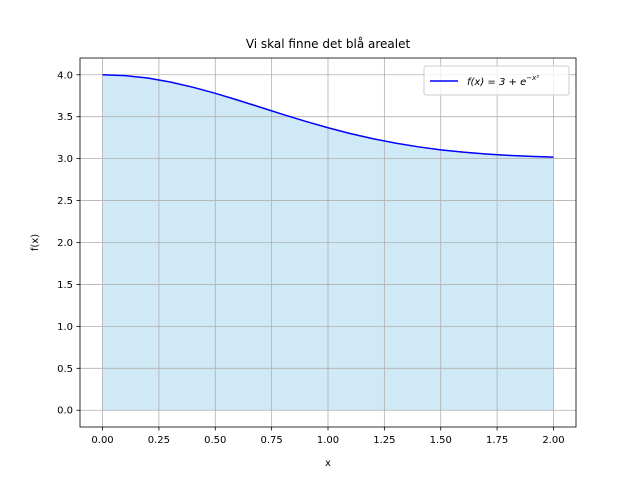 Image resolution: width=640 pixels, height=480 pixels. I want to click on legend-box, so click(496, 80).